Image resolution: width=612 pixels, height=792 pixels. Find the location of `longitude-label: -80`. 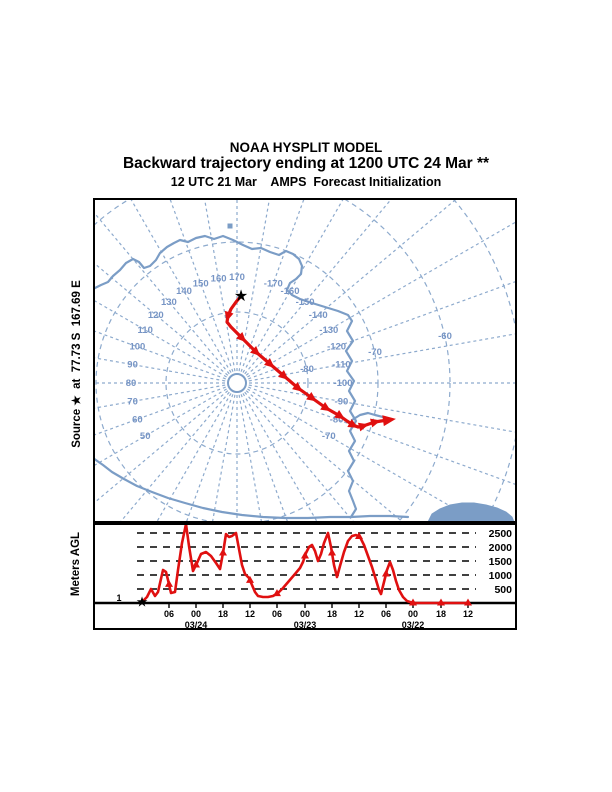

longitude-label: -80 is located at coordinates (337, 419).